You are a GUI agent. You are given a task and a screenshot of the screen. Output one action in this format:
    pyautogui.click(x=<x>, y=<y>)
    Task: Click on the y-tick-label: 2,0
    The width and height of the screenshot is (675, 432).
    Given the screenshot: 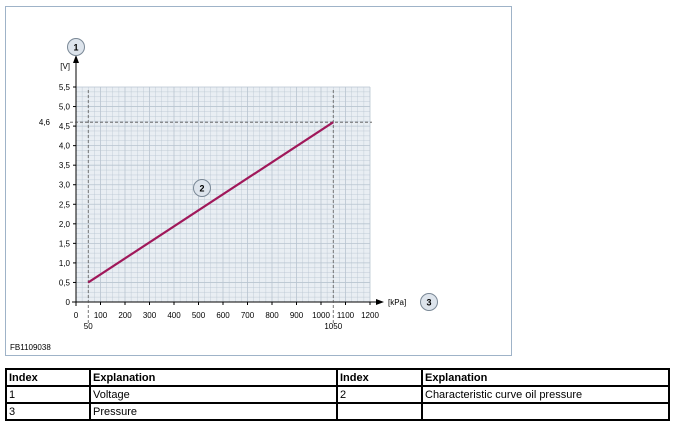 What is the action you would take?
    pyautogui.click(x=65, y=224)
    